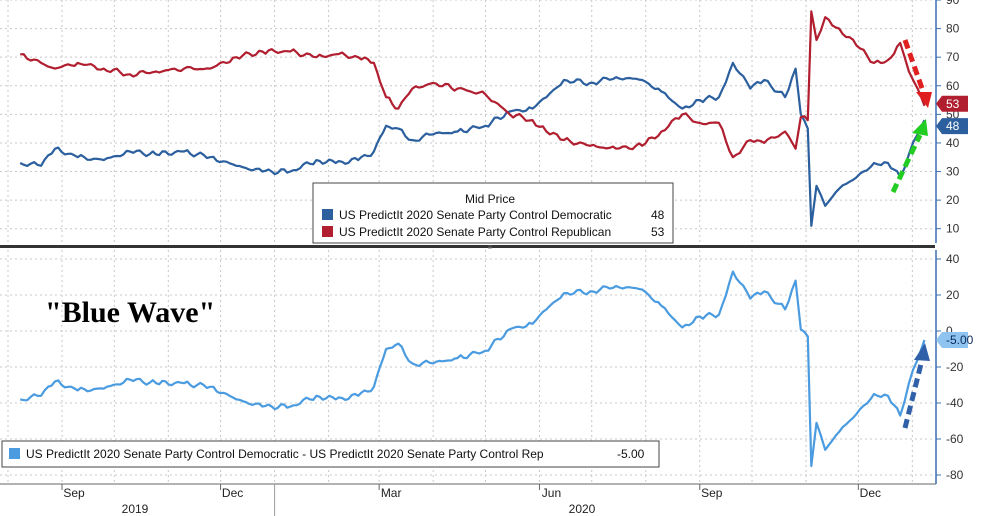 Image resolution: width=981 pixels, height=516 pixels. I want to click on bottom-y-tick-label: -80, so click(955, 475).